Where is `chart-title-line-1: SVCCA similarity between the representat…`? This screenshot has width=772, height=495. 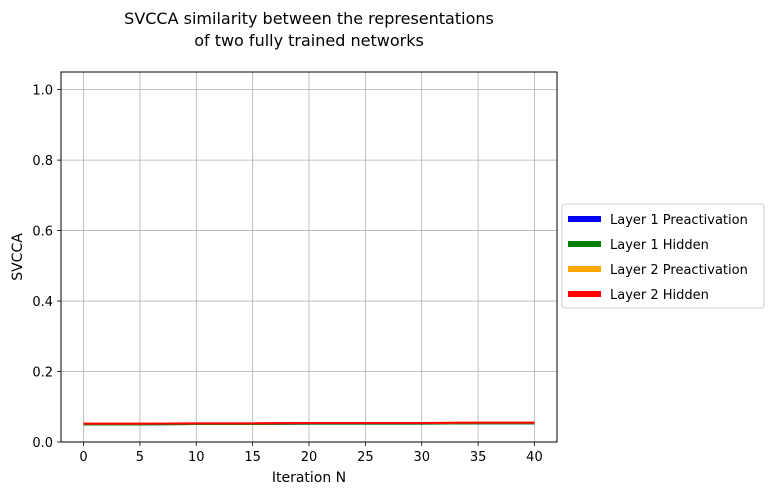
chart-title-line-1: SVCCA similarity between the representat… is located at coordinates (309, 18).